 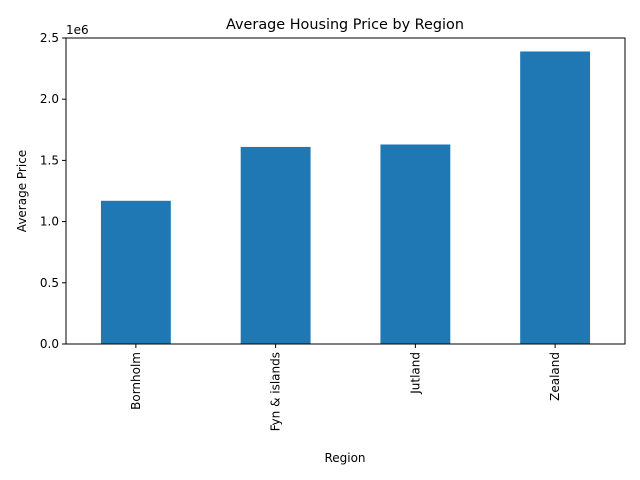 I want to click on x-axis-label: Region, so click(x=344, y=458).